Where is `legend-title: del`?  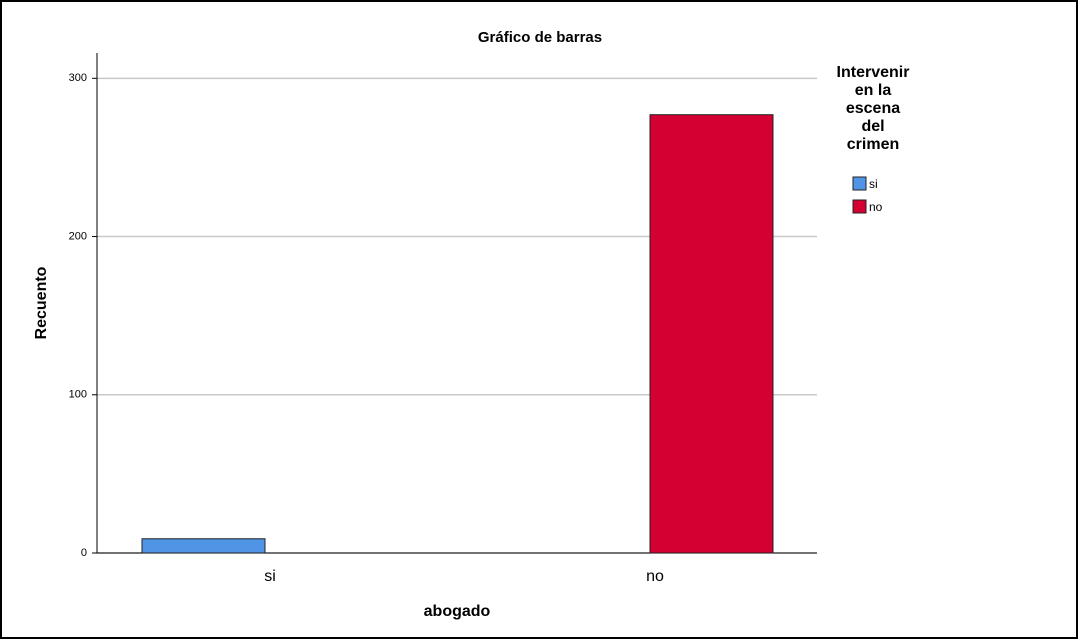
legend-title: del is located at coordinates (872, 126).